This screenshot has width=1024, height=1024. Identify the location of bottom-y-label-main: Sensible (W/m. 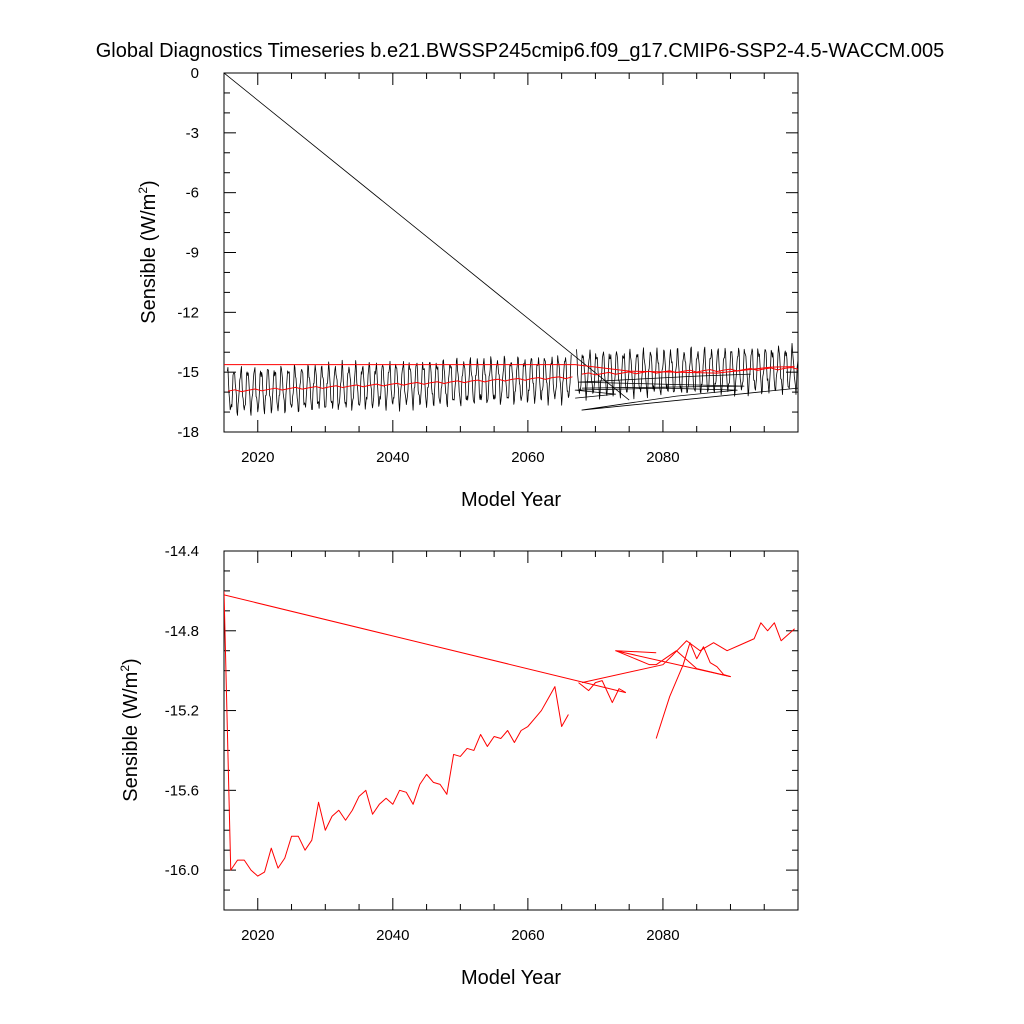
(131, 737).